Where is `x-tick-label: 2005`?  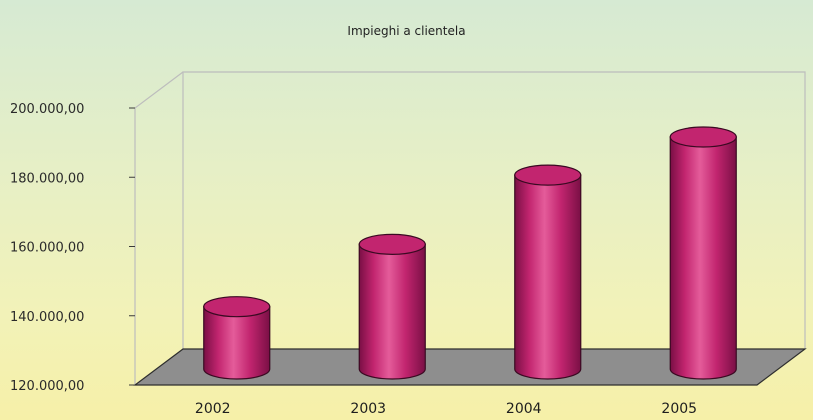 x-tick-label: 2005 is located at coordinates (679, 409).